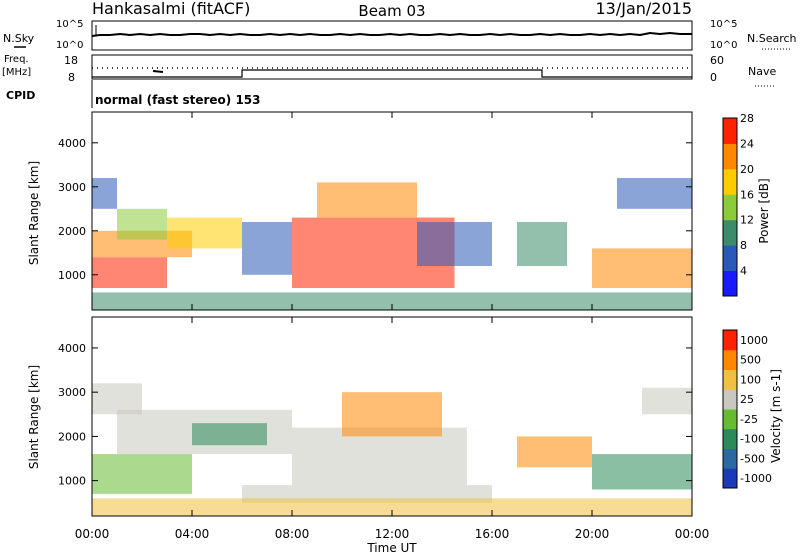 This screenshot has height=554, width=800. What do you see at coordinates (713, 77) in the screenshot?
I see `nave-tick-bottom: 0` at bounding box center [713, 77].